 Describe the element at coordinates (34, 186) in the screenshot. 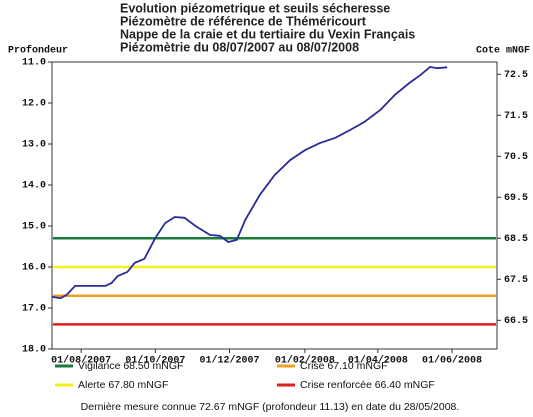

I see `y-tick-label: 14.0` at that location.